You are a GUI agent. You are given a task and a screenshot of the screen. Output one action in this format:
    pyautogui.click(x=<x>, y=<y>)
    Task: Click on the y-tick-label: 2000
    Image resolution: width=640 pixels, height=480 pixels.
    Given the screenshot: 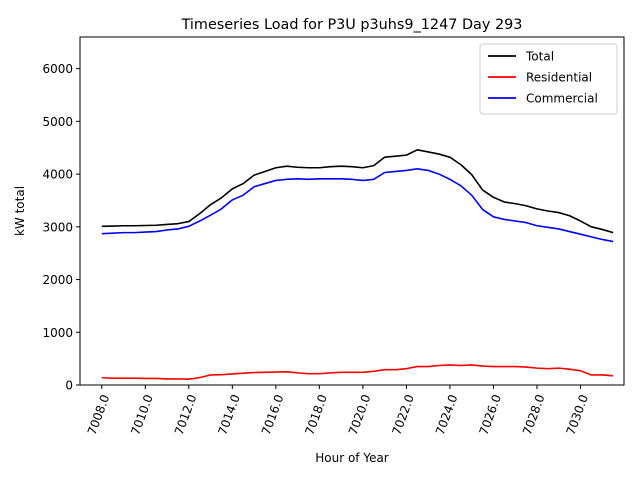 What is the action you would take?
    pyautogui.click(x=57, y=280)
    